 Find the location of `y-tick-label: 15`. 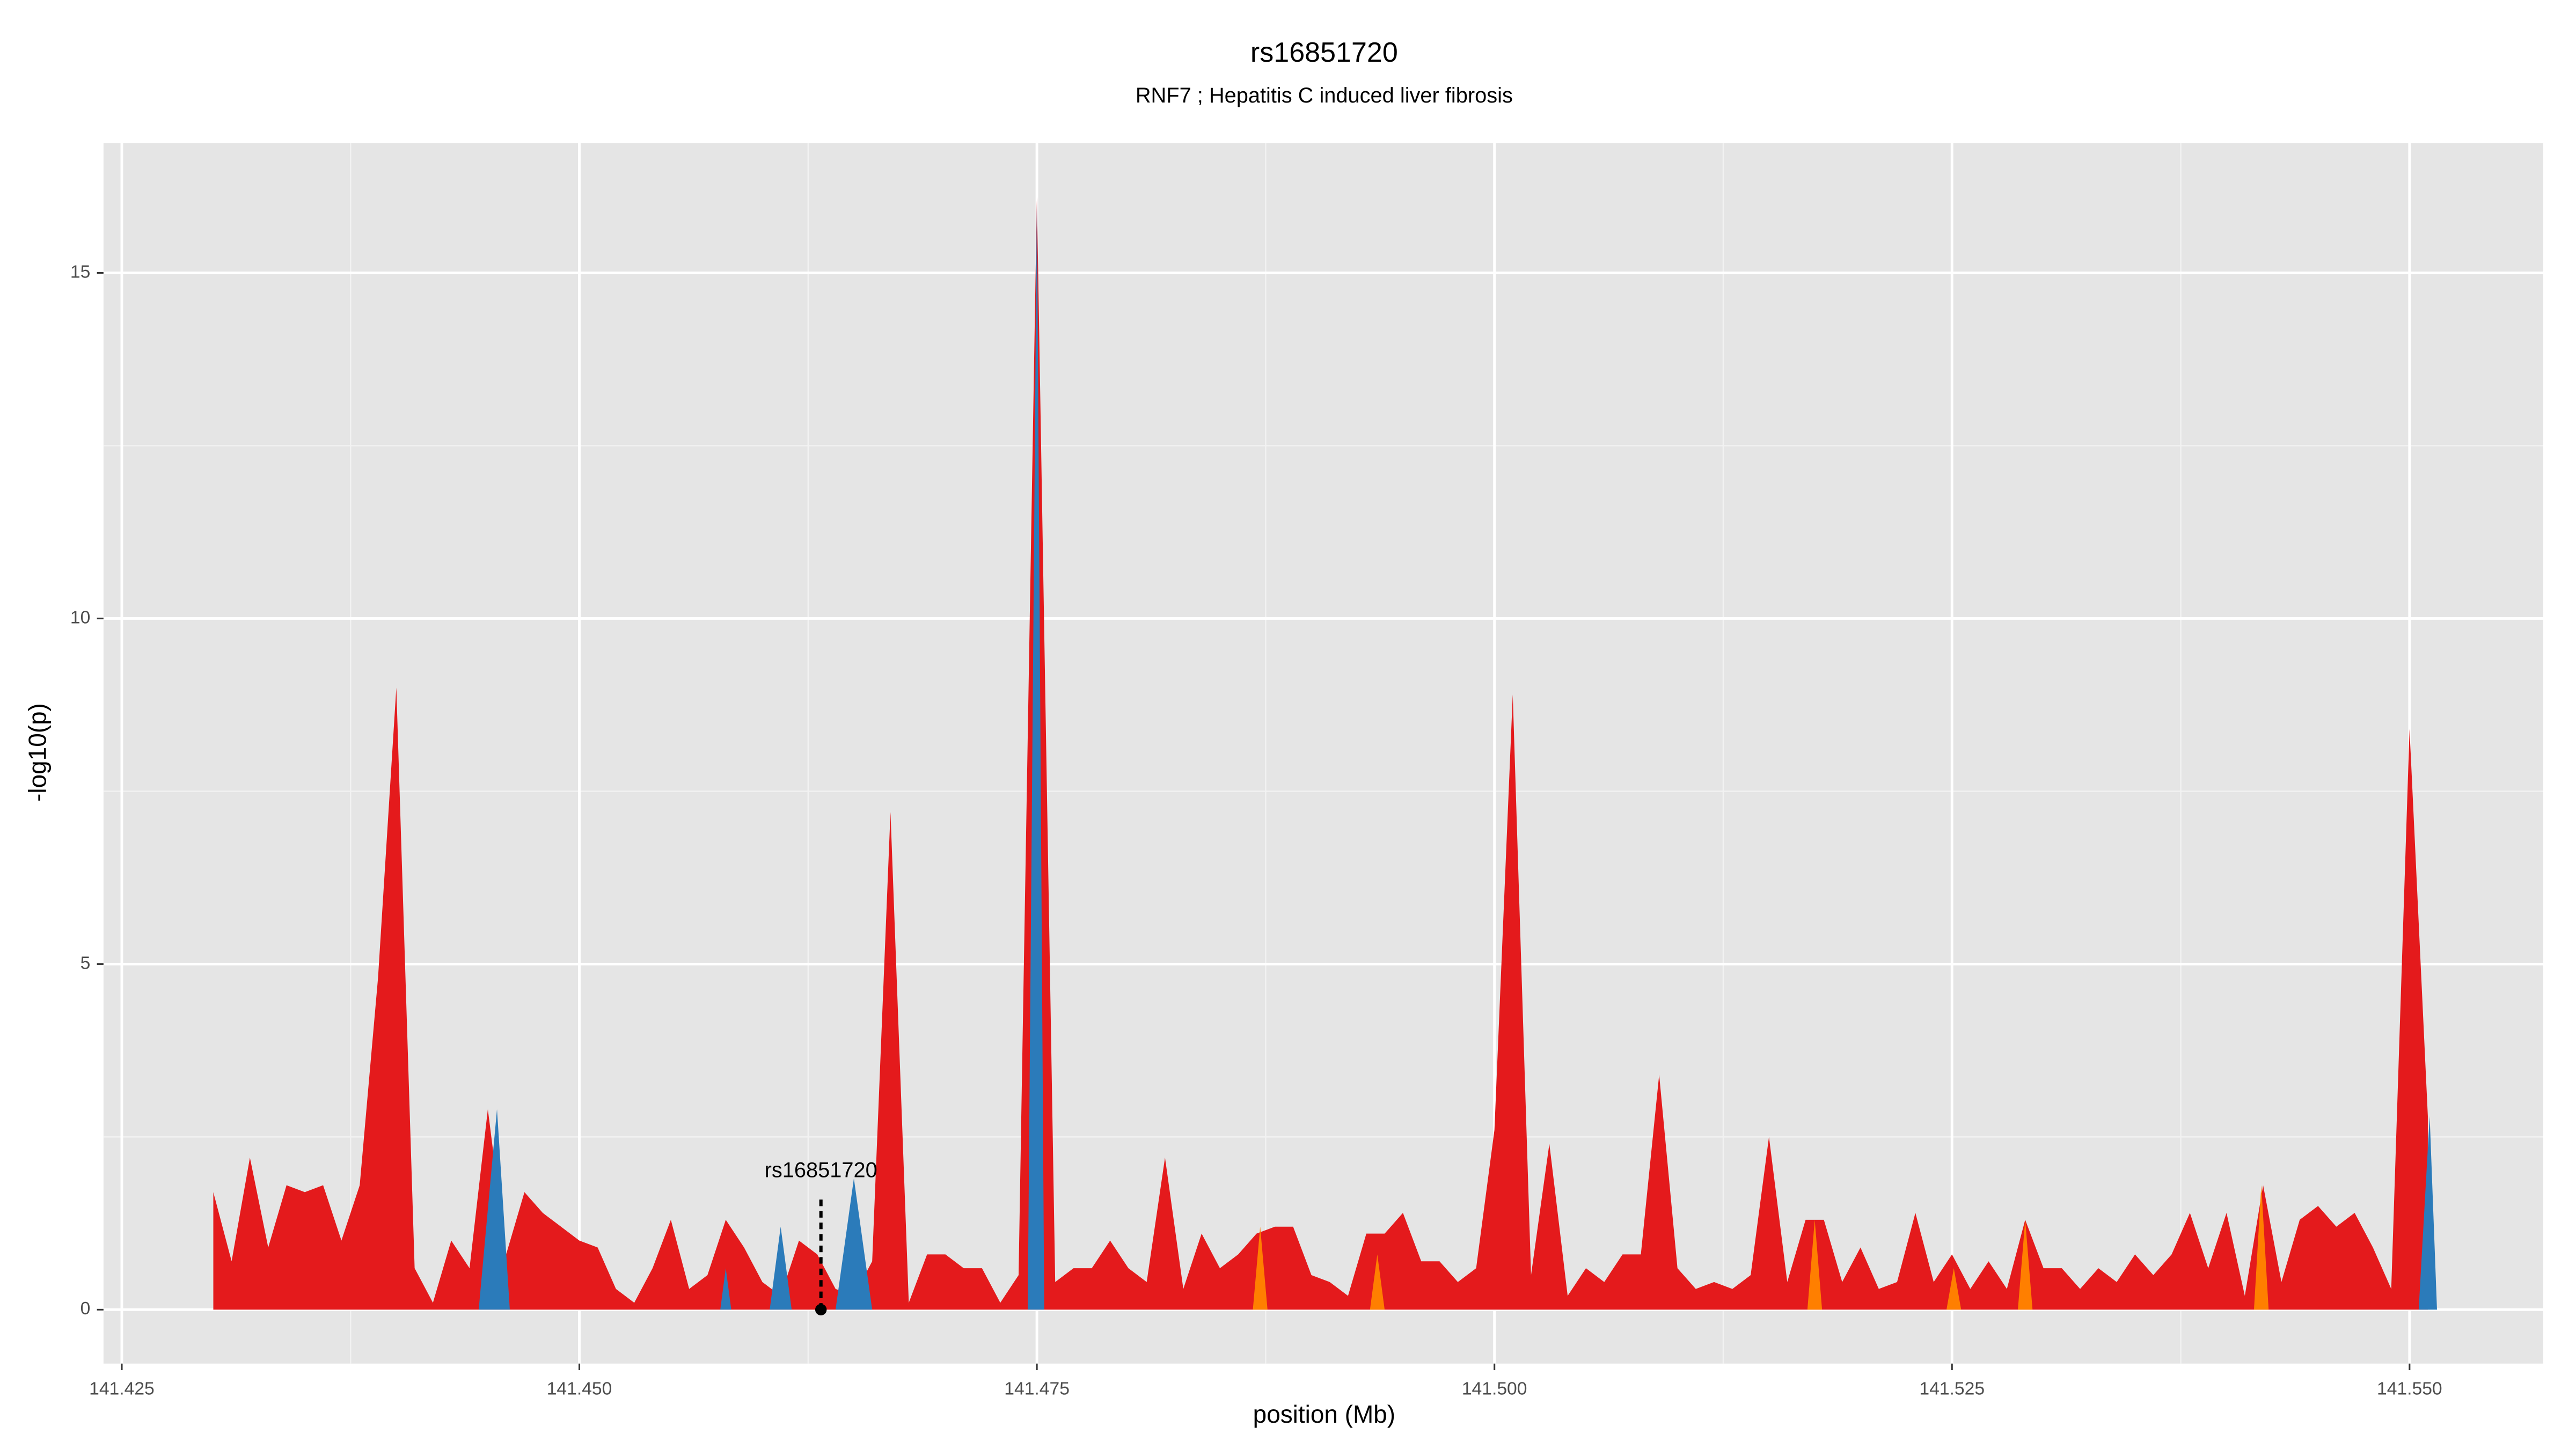

y-tick-label: 15 is located at coordinates (80, 272).